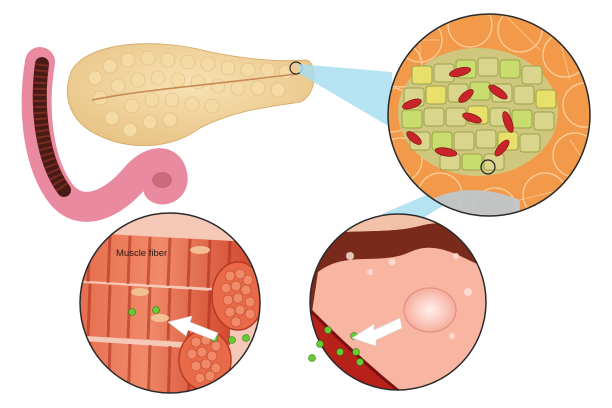 Image resolution: width=612 pixels, height=408 pixels. Describe the element at coordinates (170, 303) in the screenshot. I see `muscle-magnified: Muscle fiber` at that location.